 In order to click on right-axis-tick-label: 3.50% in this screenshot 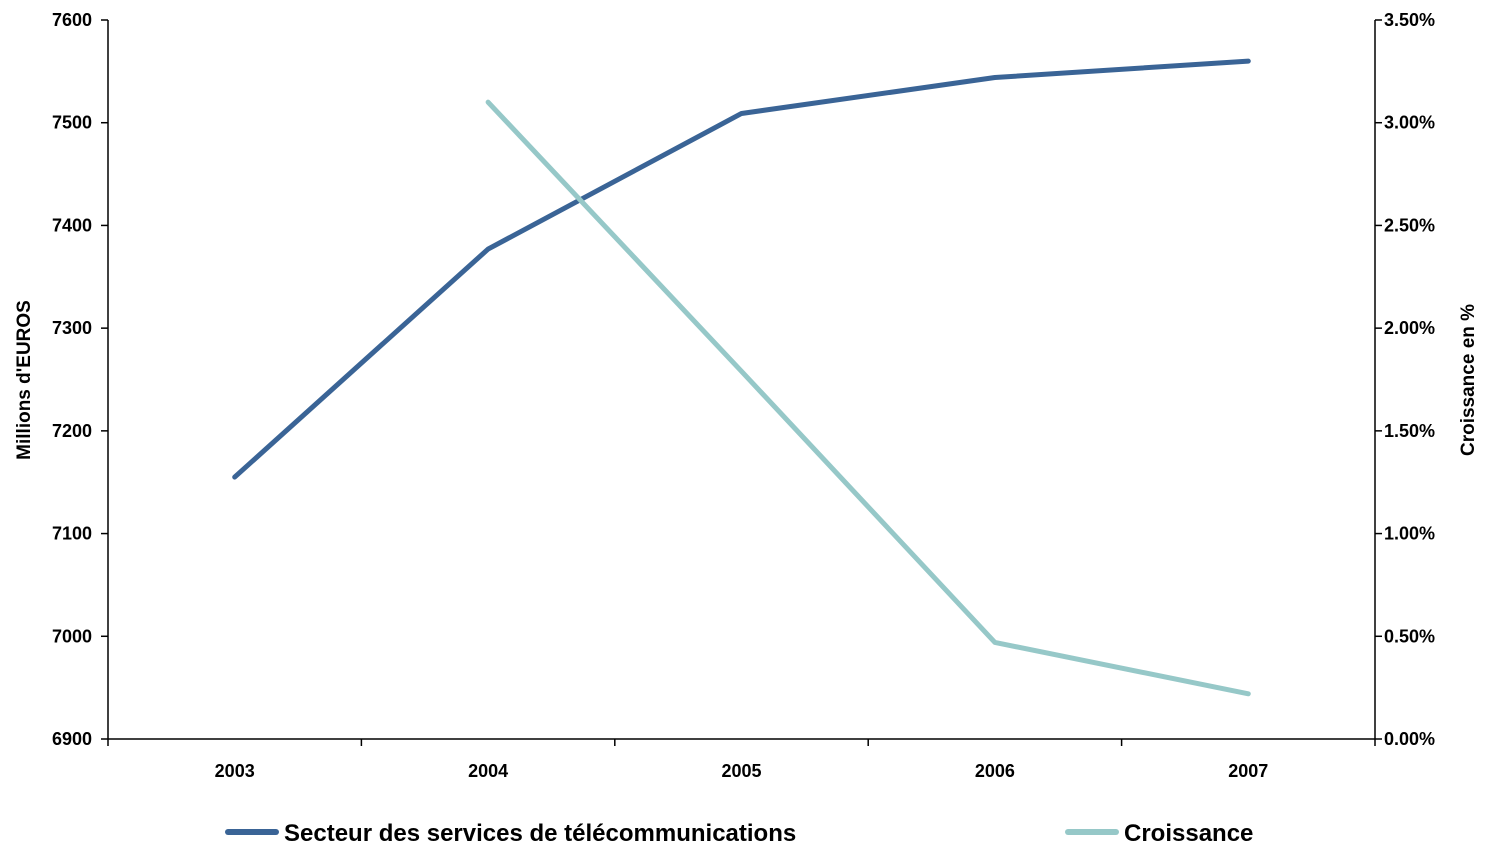, I will do `click(1409, 20)`.